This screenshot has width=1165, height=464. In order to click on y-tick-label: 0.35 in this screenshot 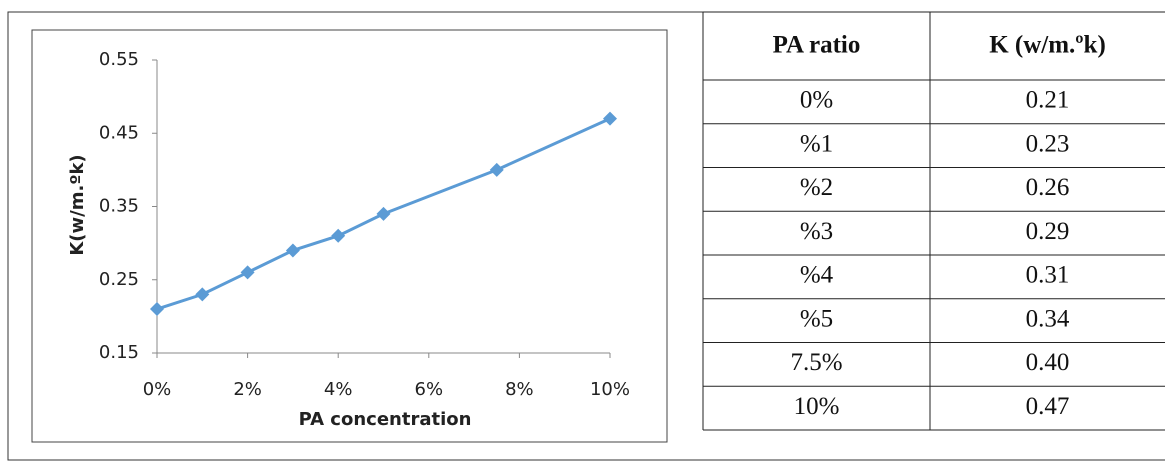, I will do `click(119, 206)`.